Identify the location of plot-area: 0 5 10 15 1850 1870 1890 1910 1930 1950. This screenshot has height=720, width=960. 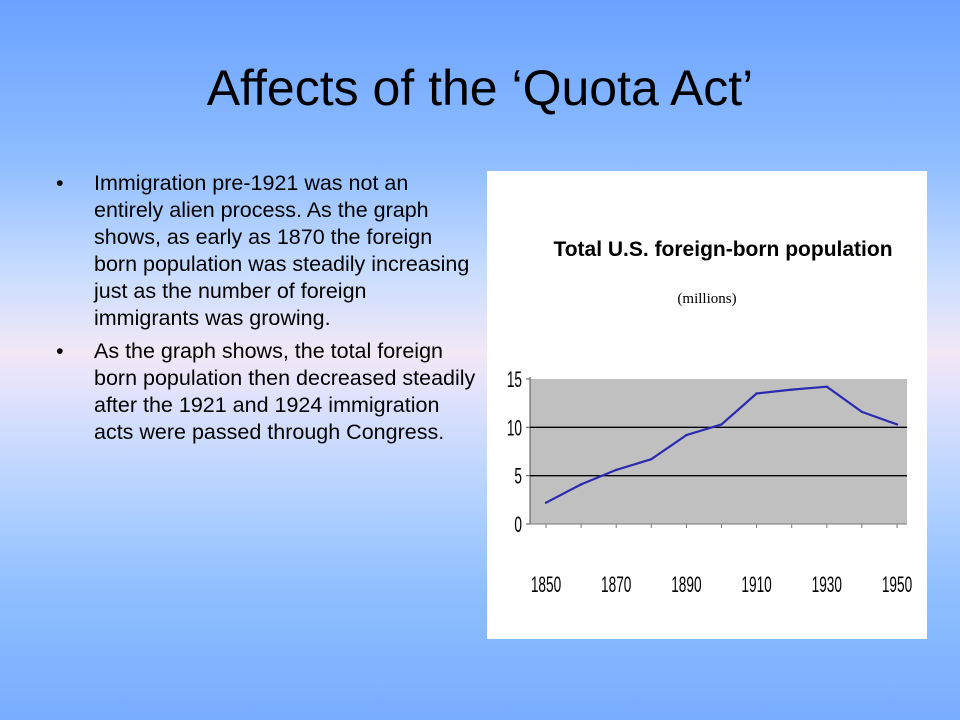
(709, 482).